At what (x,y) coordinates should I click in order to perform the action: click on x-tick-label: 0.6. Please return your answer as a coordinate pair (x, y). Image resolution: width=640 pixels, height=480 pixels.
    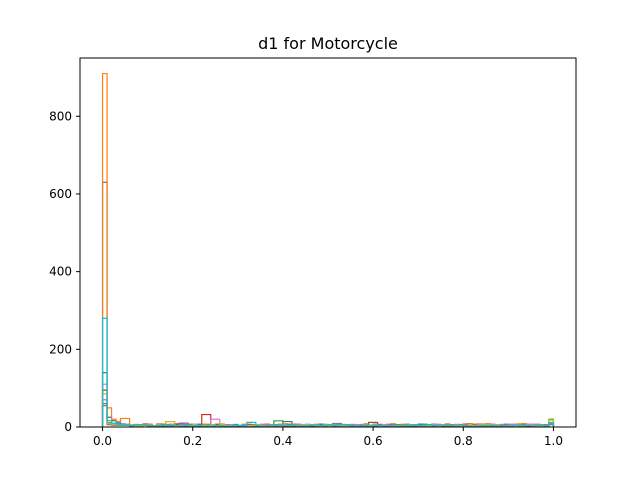
    Looking at the image, I should click on (373, 441).